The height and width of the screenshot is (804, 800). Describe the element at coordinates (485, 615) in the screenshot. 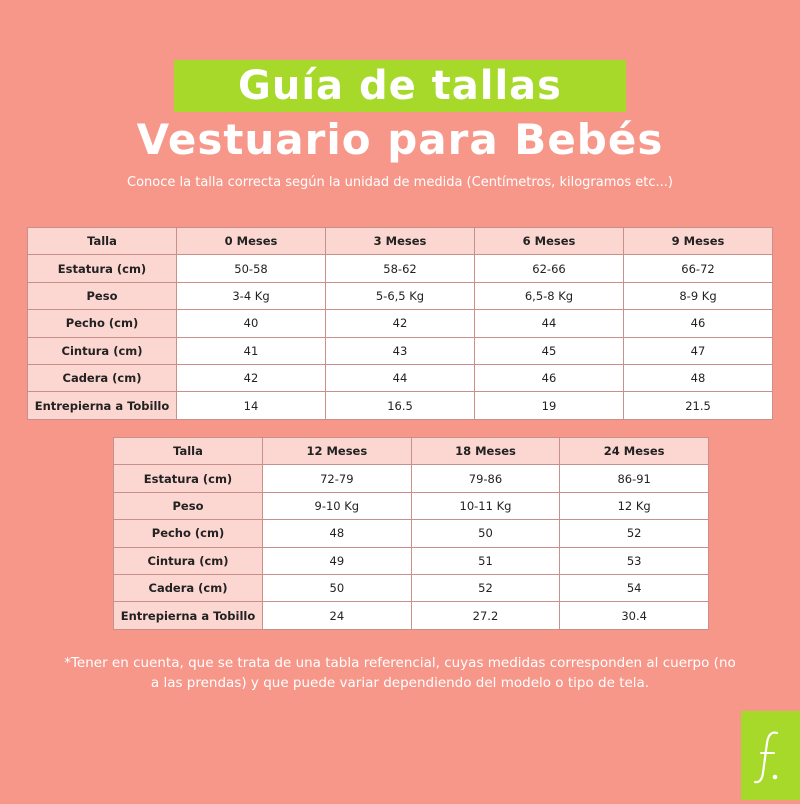

I see `table-cell: 27.2` at that location.